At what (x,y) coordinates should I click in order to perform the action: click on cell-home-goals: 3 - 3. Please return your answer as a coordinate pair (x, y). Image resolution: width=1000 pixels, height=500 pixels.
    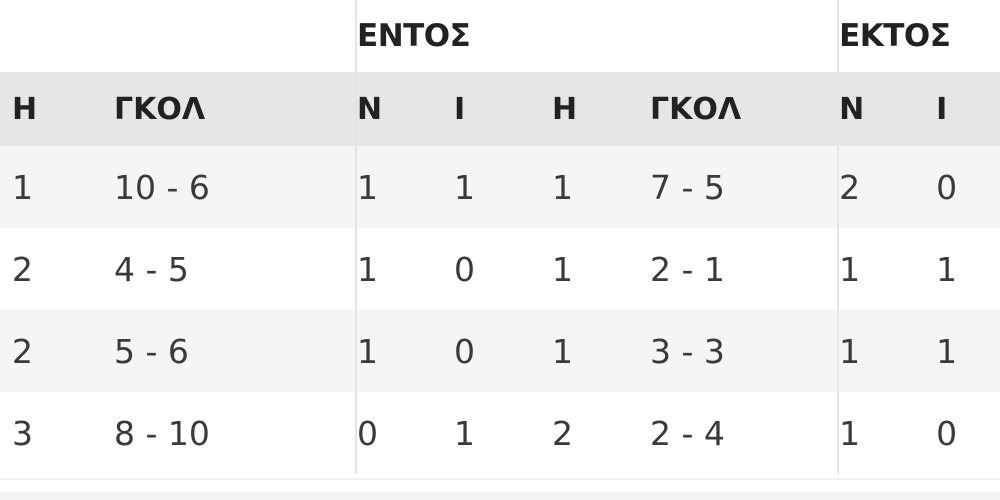
    Looking at the image, I should click on (744, 351).